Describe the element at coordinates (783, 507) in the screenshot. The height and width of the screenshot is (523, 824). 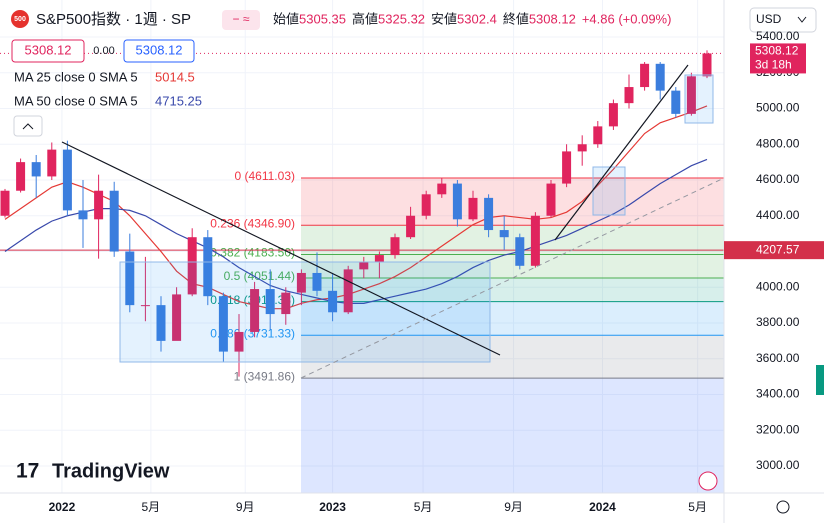
I see `settings-icon` at that location.